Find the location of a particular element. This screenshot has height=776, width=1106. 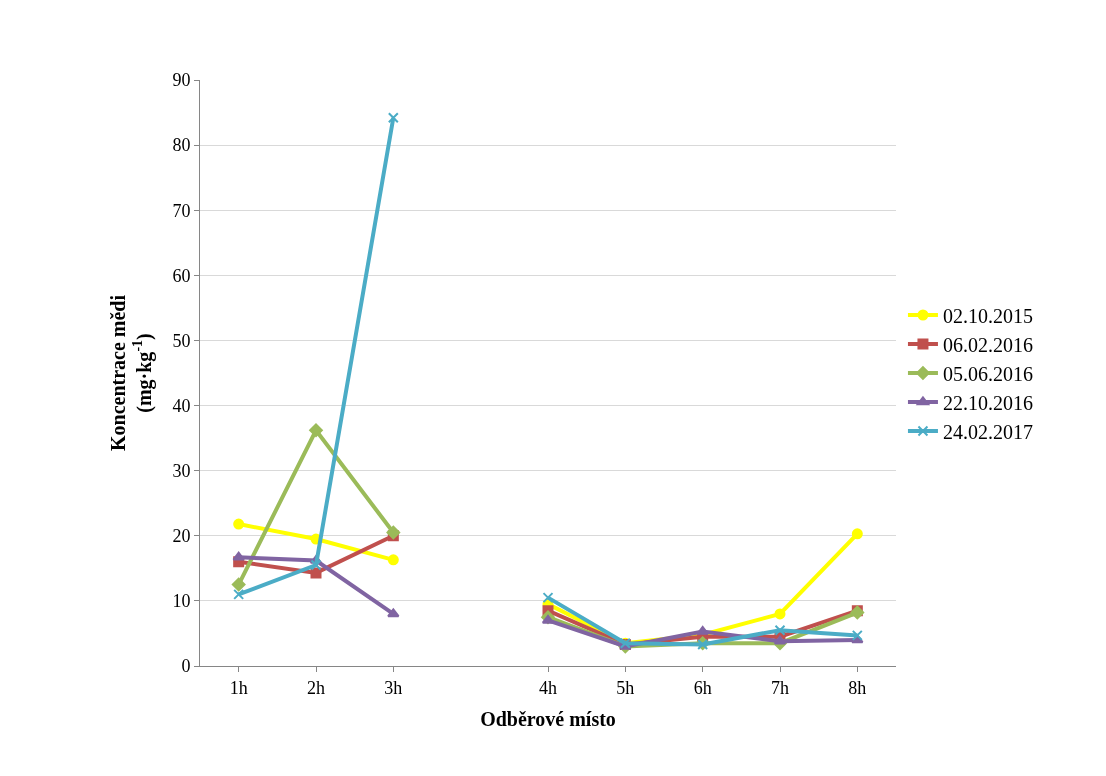

y-tick-label: 40 is located at coordinates (181, 405).